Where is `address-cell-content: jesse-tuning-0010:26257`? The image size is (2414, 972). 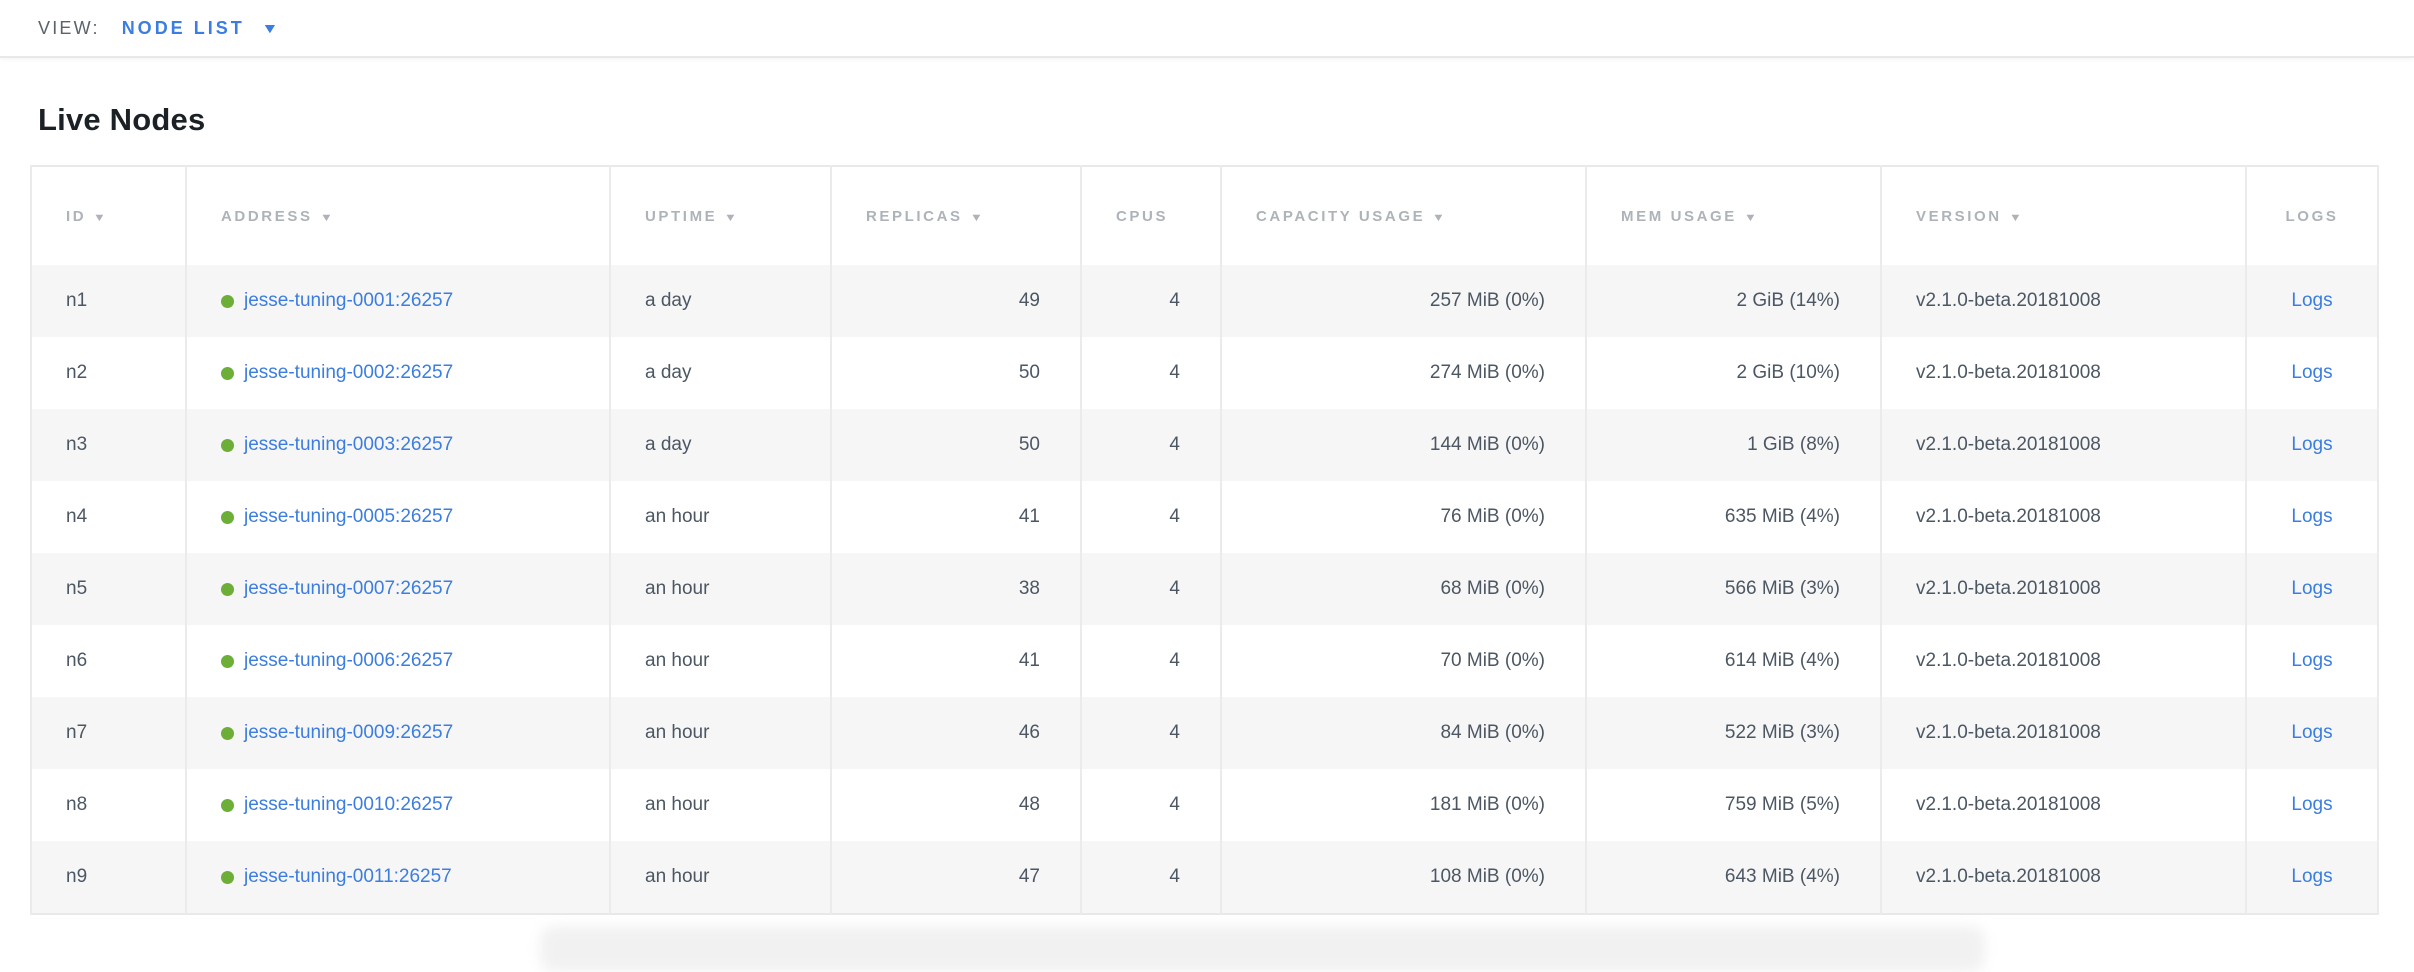 address-cell-content: jesse-tuning-0010:26257 is located at coordinates (414, 805).